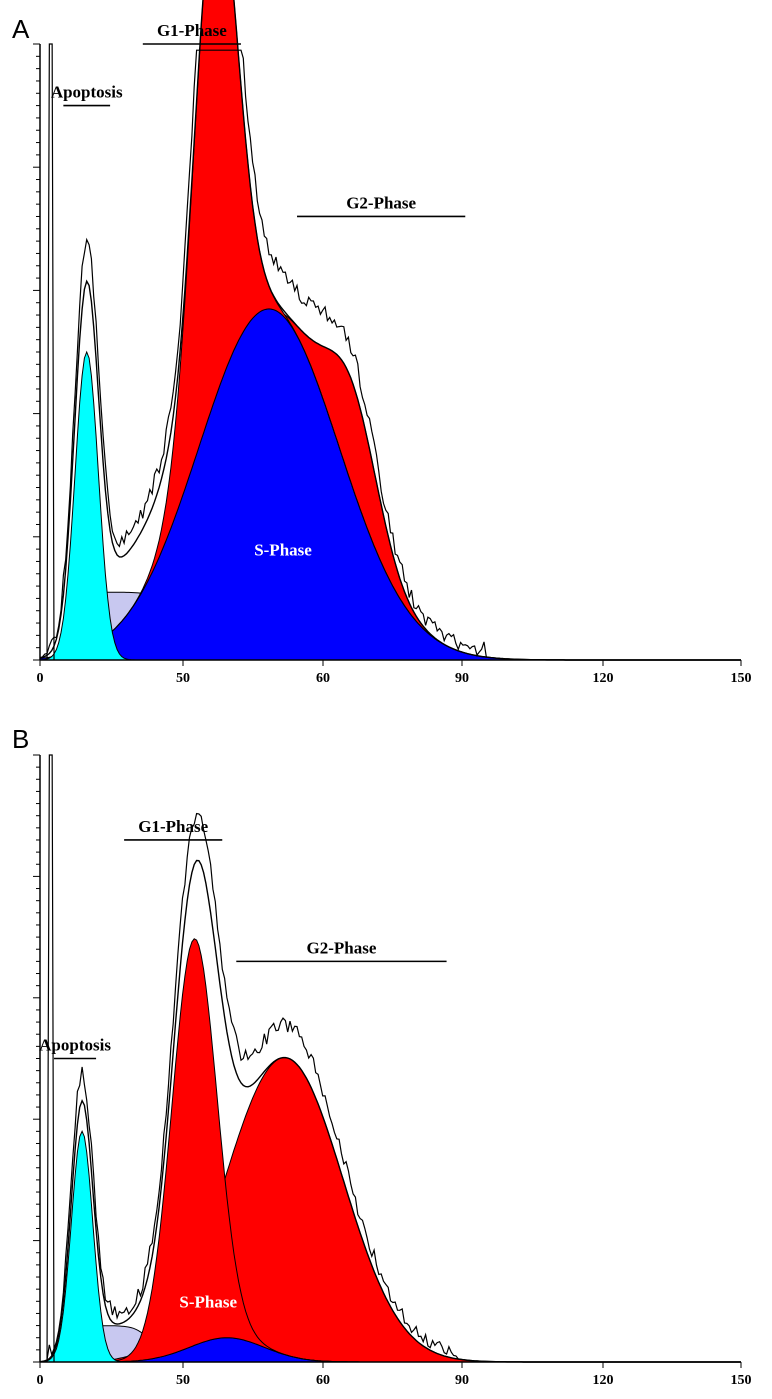 The height and width of the screenshot is (1399, 772). Describe the element at coordinates (21, 29) in the screenshot. I see `panel-a-letter: A` at that location.